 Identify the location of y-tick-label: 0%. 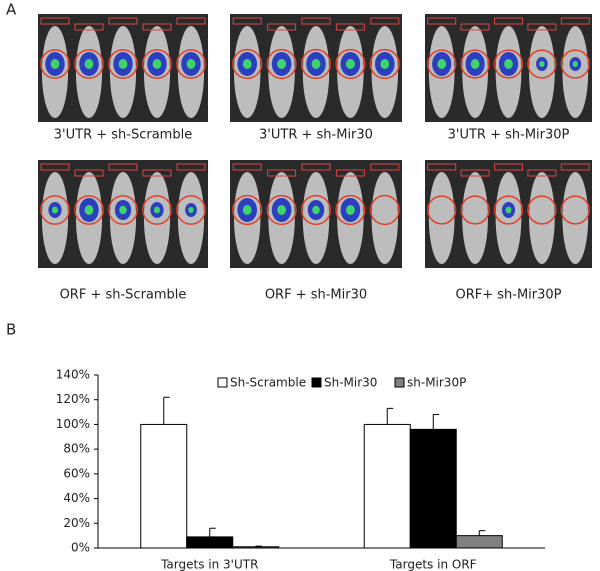
(80, 548).